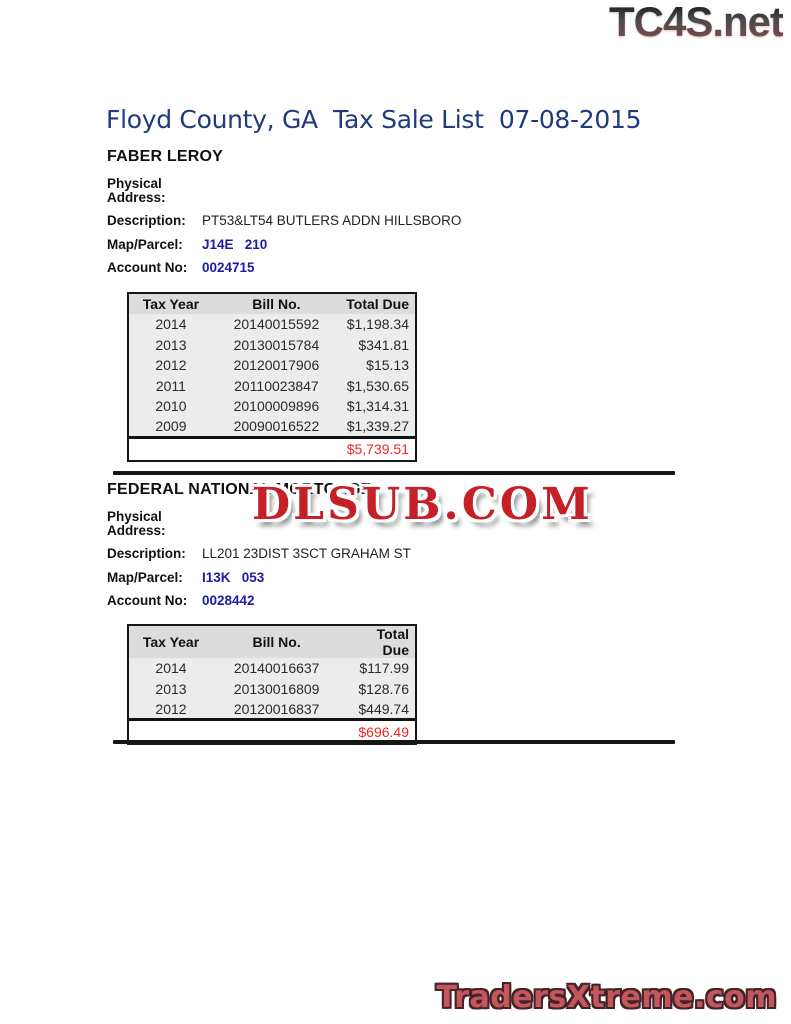 This screenshot has width=791, height=1024. I want to click on cell-tax-year: 2009, so click(171, 426).